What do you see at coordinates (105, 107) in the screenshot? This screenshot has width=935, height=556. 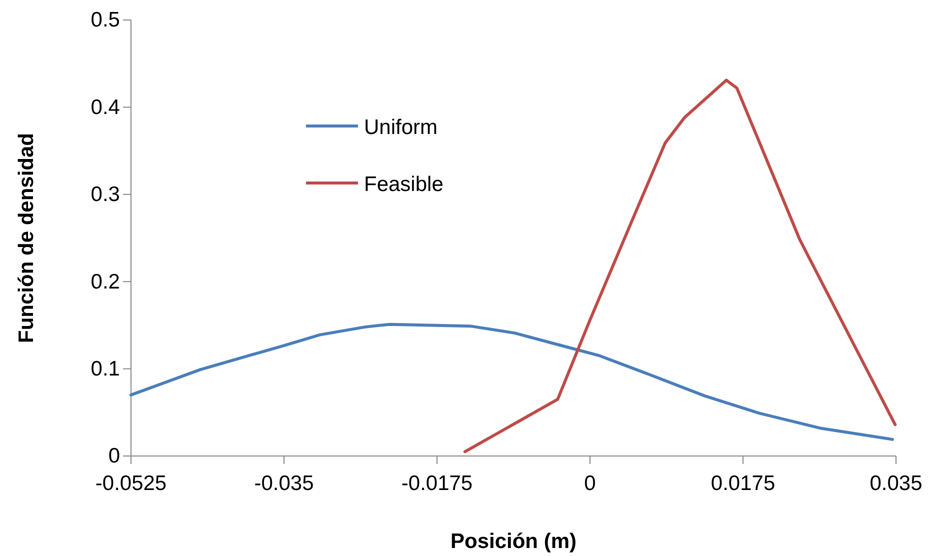 I see `y-tick-label: 0.4` at bounding box center [105, 107].